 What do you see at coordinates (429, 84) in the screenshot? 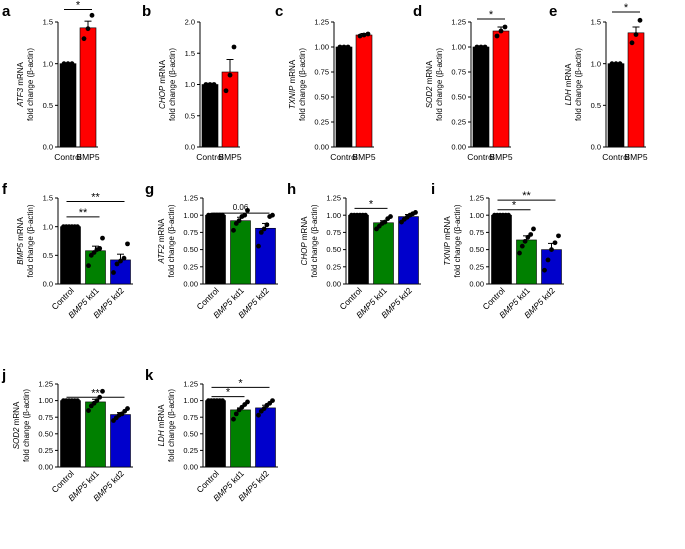
I see `y-axis-label: SOD2 mRNA` at bounding box center [429, 84].